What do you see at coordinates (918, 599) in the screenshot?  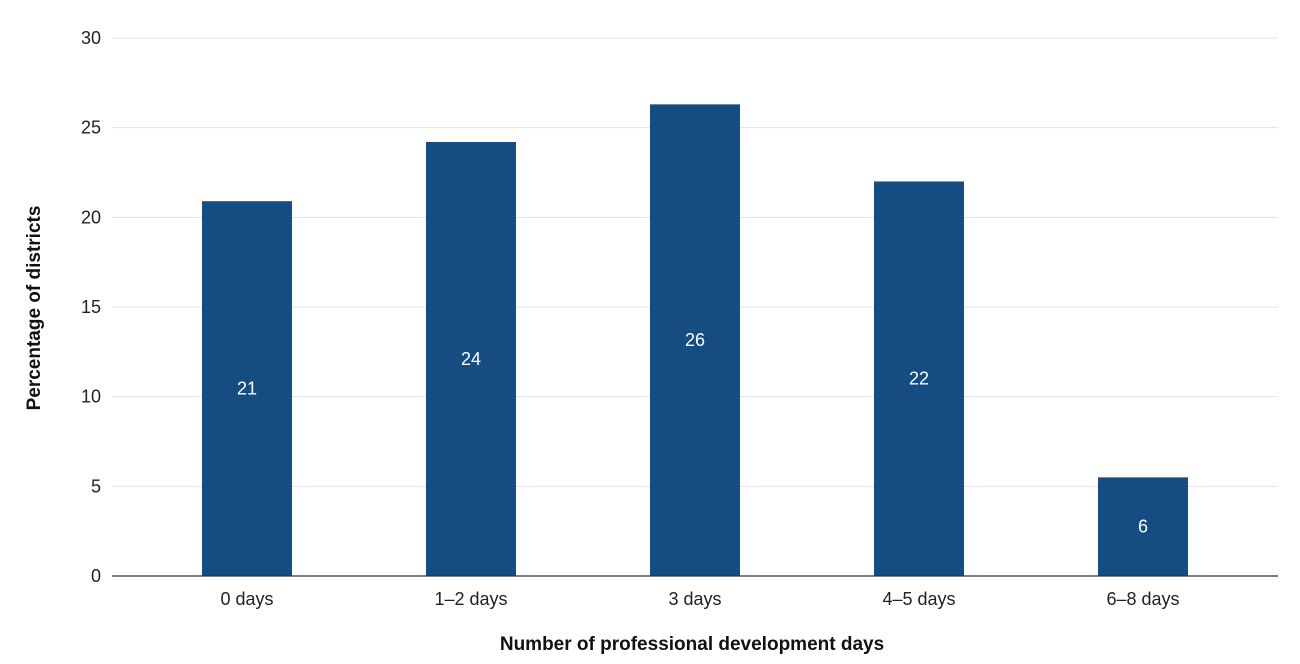 I see `x-tick-label: 4–5 days` at bounding box center [918, 599].